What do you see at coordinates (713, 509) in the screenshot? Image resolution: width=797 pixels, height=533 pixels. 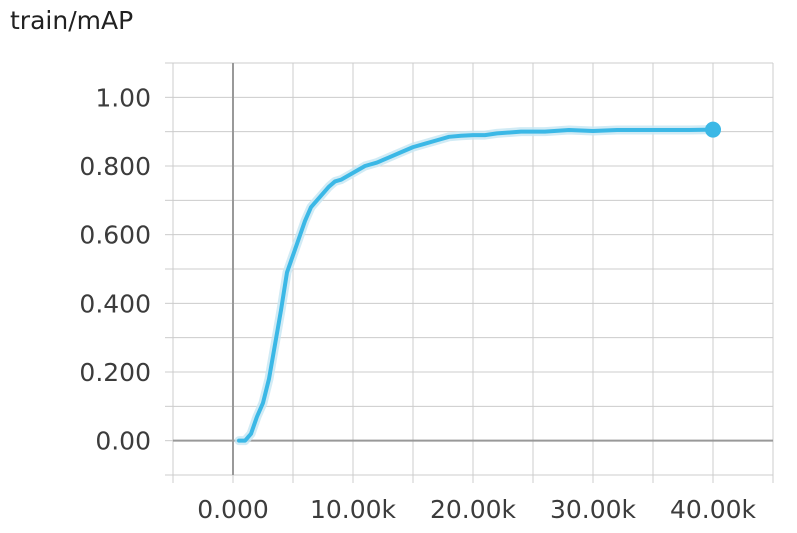 I see `x-tick-label: 40.00k` at bounding box center [713, 509].